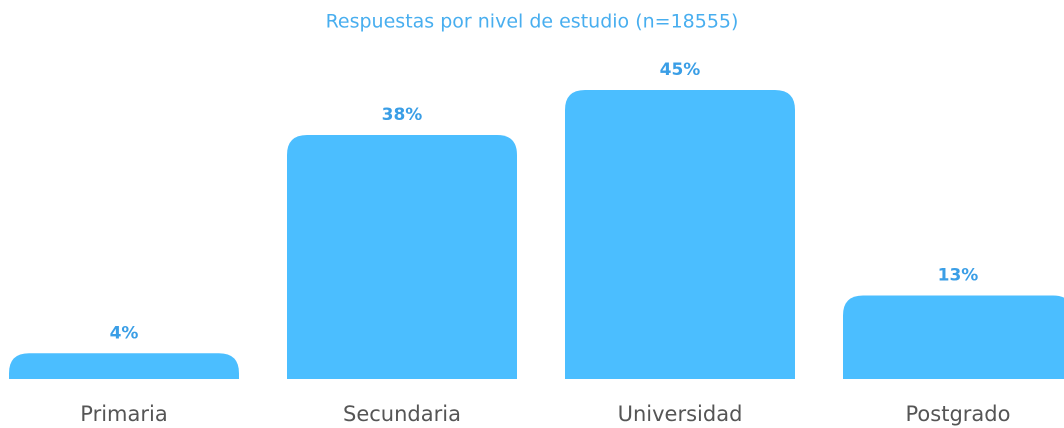  I want to click on value-label: 13%, so click(958, 276).